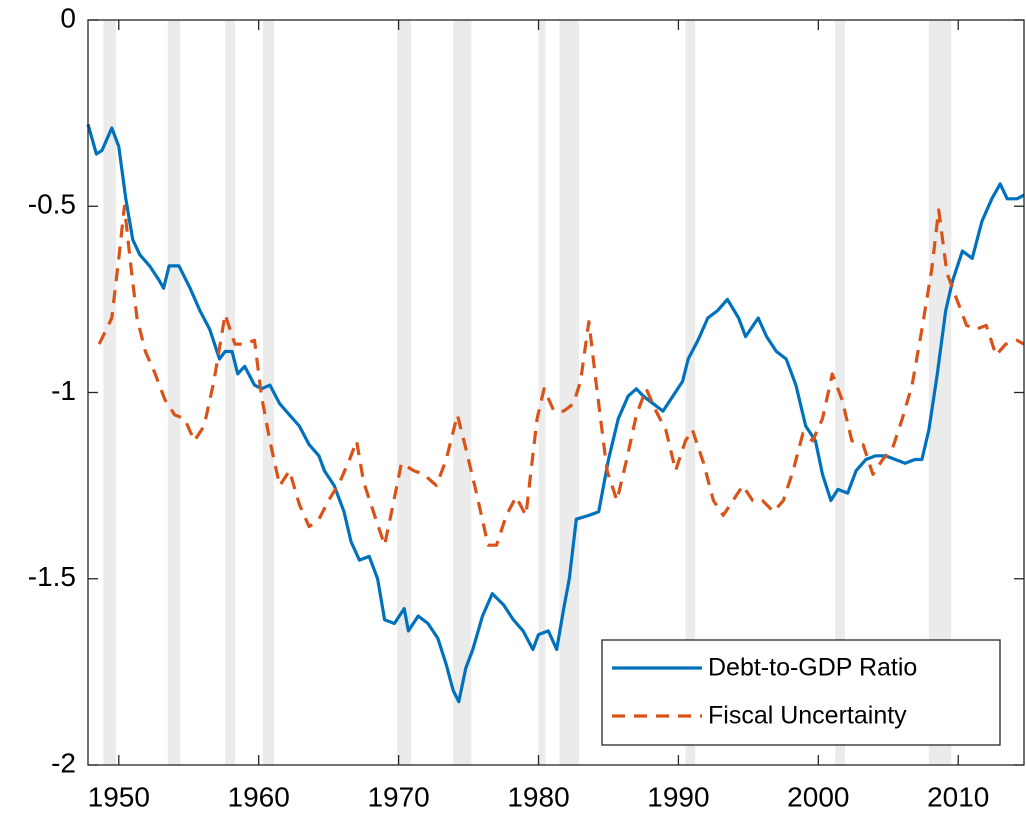 The width and height of the screenshot is (1026, 835). Describe the element at coordinates (818, 796) in the screenshot. I see `x-tick-label: 2000` at that location.